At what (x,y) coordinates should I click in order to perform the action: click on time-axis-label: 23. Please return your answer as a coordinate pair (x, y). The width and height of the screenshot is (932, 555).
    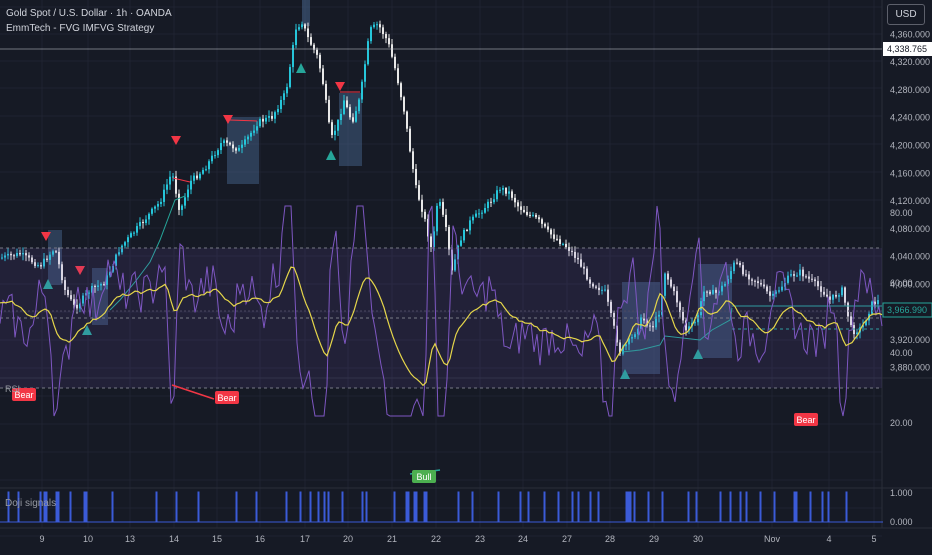
    Looking at the image, I should click on (480, 539).